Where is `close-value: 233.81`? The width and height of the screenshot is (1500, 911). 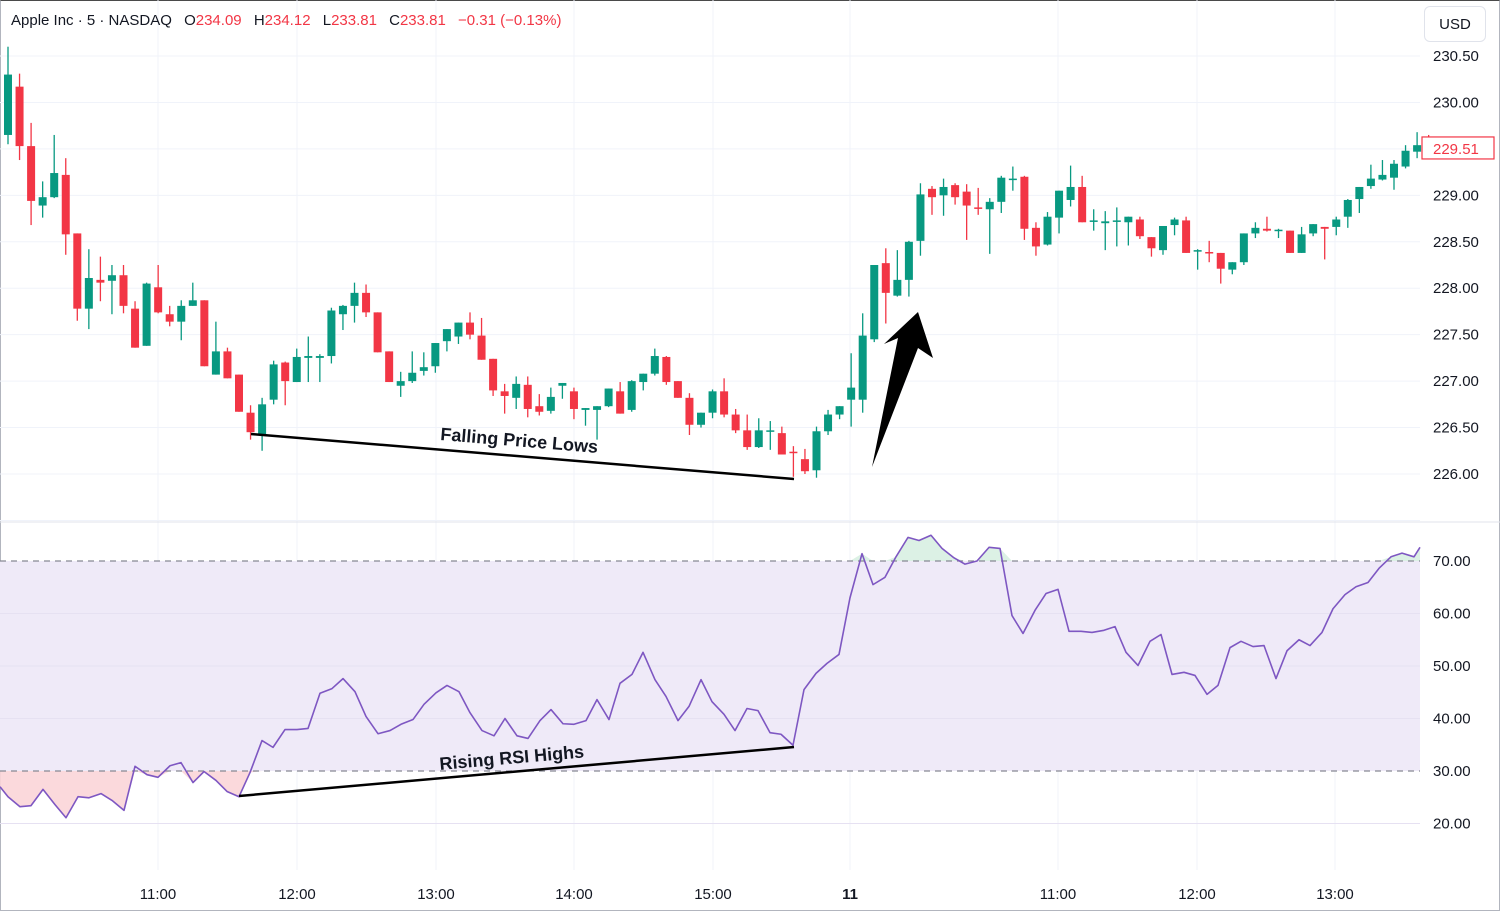 close-value: 233.81 is located at coordinates (422, 20).